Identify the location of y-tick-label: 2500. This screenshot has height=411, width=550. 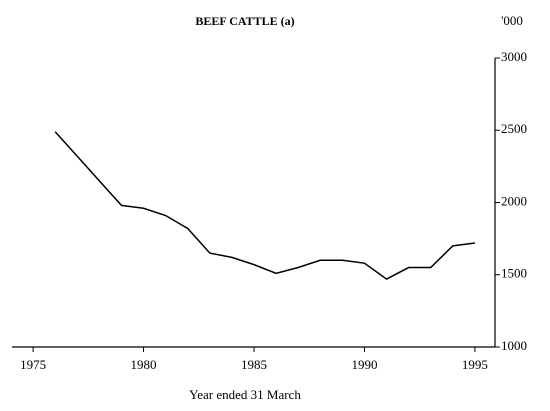
(514, 128).